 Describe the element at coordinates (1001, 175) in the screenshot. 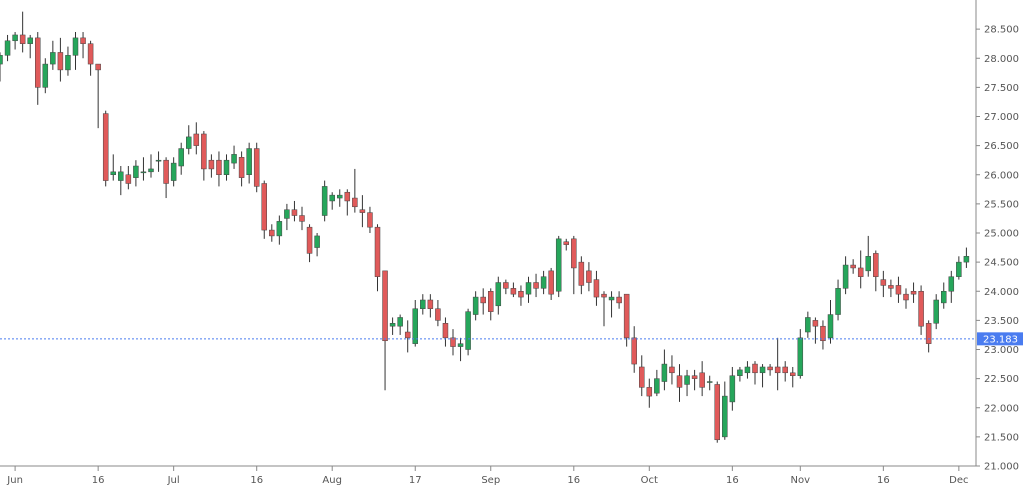

I see `y-tick-label: 26.000` at that location.